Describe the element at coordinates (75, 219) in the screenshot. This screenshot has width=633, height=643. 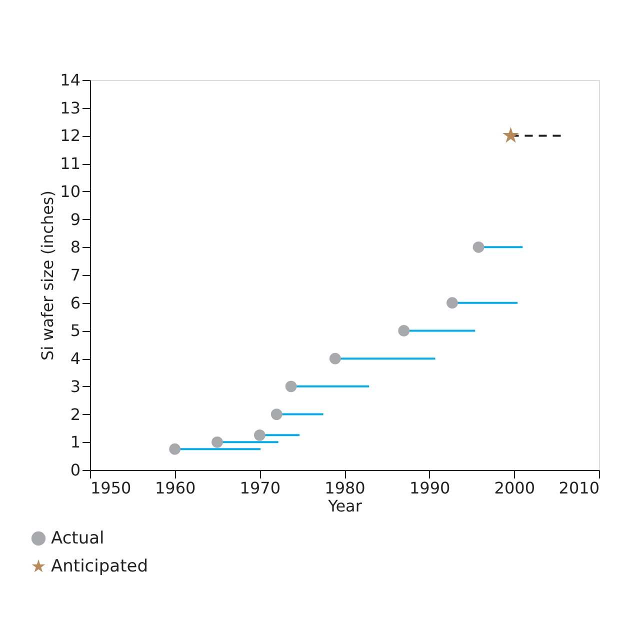
I see `y-tick-label: 9` at that location.